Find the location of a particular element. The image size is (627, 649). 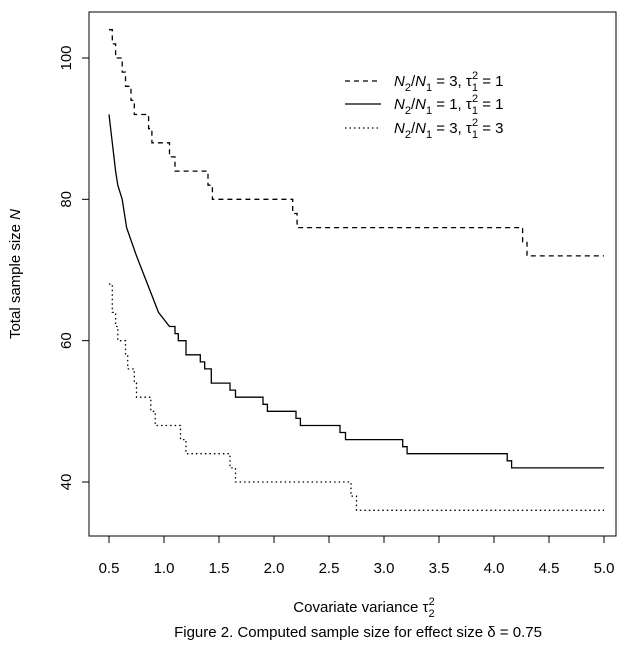

y-axis-label: Total sample size N is located at coordinates (15, 274).